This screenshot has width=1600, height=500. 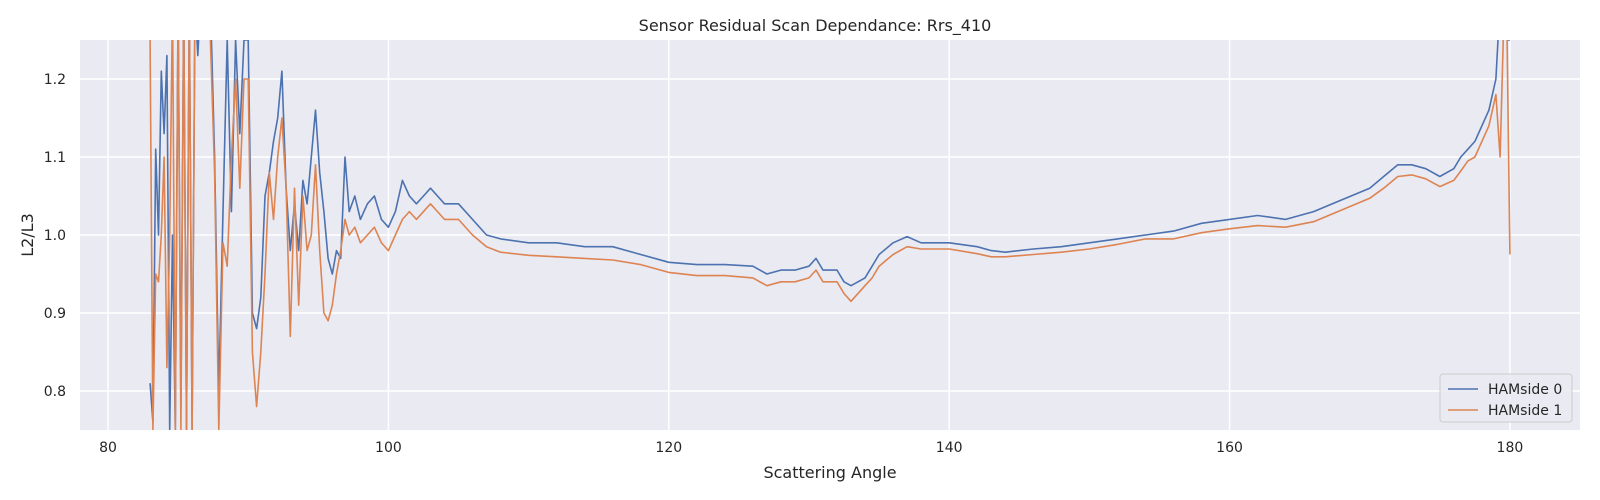 I want to click on y-tick-label: 1.2, so click(x=55, y=80).